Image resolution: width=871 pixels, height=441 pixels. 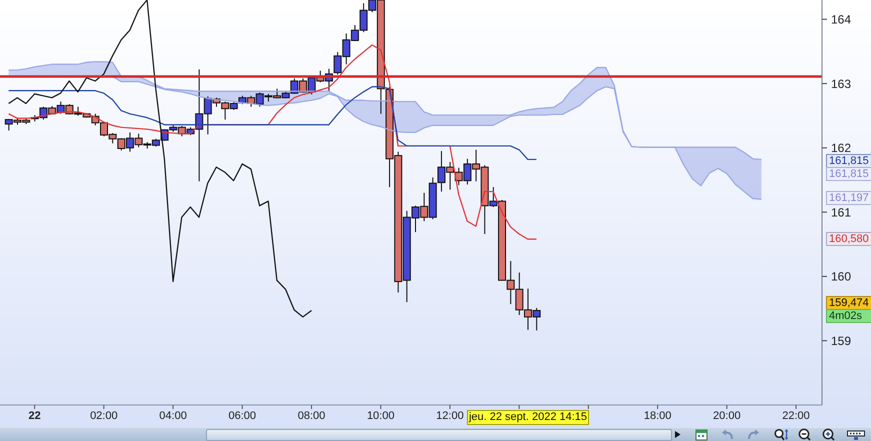 What do you see at coordinates (104, 416) in the screenshot?
I see `x-tick-label: 02:00` at bounding box center [104, 416].